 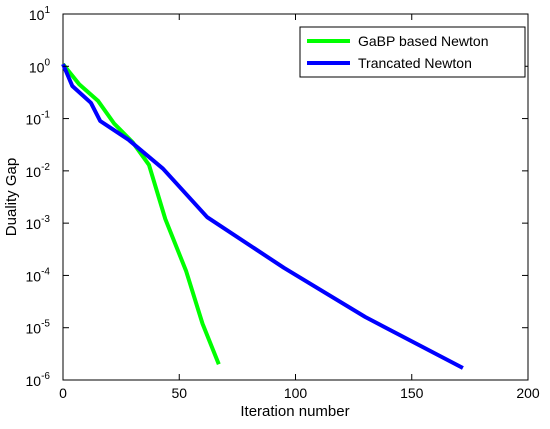 What do you see at coordinates (40, 14) in the screenshot?
I see `y-tick-label: 10¹` at bounding box center [40, 14].